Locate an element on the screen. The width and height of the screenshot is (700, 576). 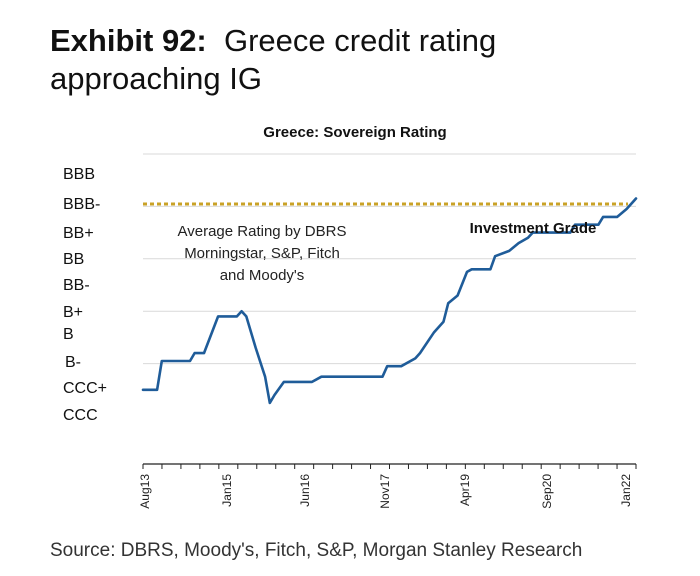
series-annotation-line: and Moody's is located at coordinates (262, 275).